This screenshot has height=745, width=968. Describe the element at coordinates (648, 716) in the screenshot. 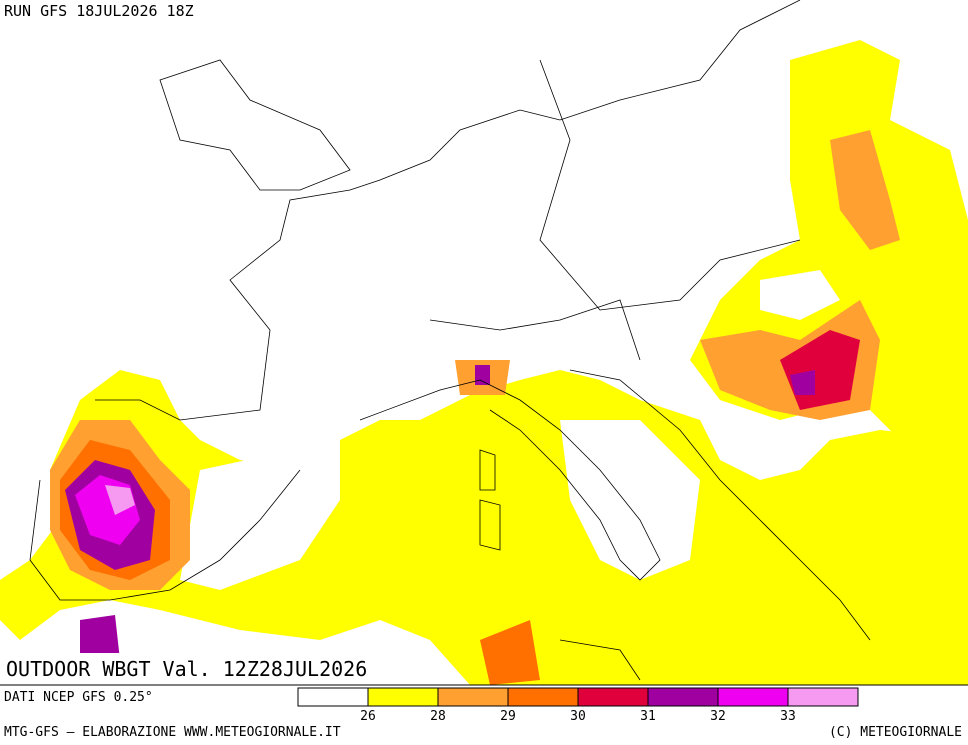

I see `legend-label: 31` at that location.